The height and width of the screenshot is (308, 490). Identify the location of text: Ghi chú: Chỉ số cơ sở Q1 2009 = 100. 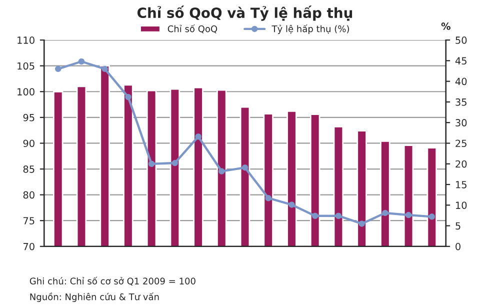
(113, 281).